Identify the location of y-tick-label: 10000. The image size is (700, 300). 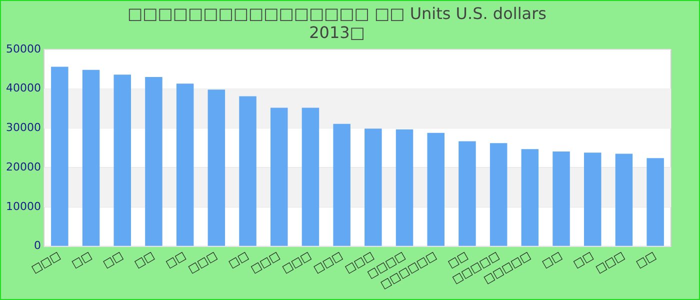
(23, 206).